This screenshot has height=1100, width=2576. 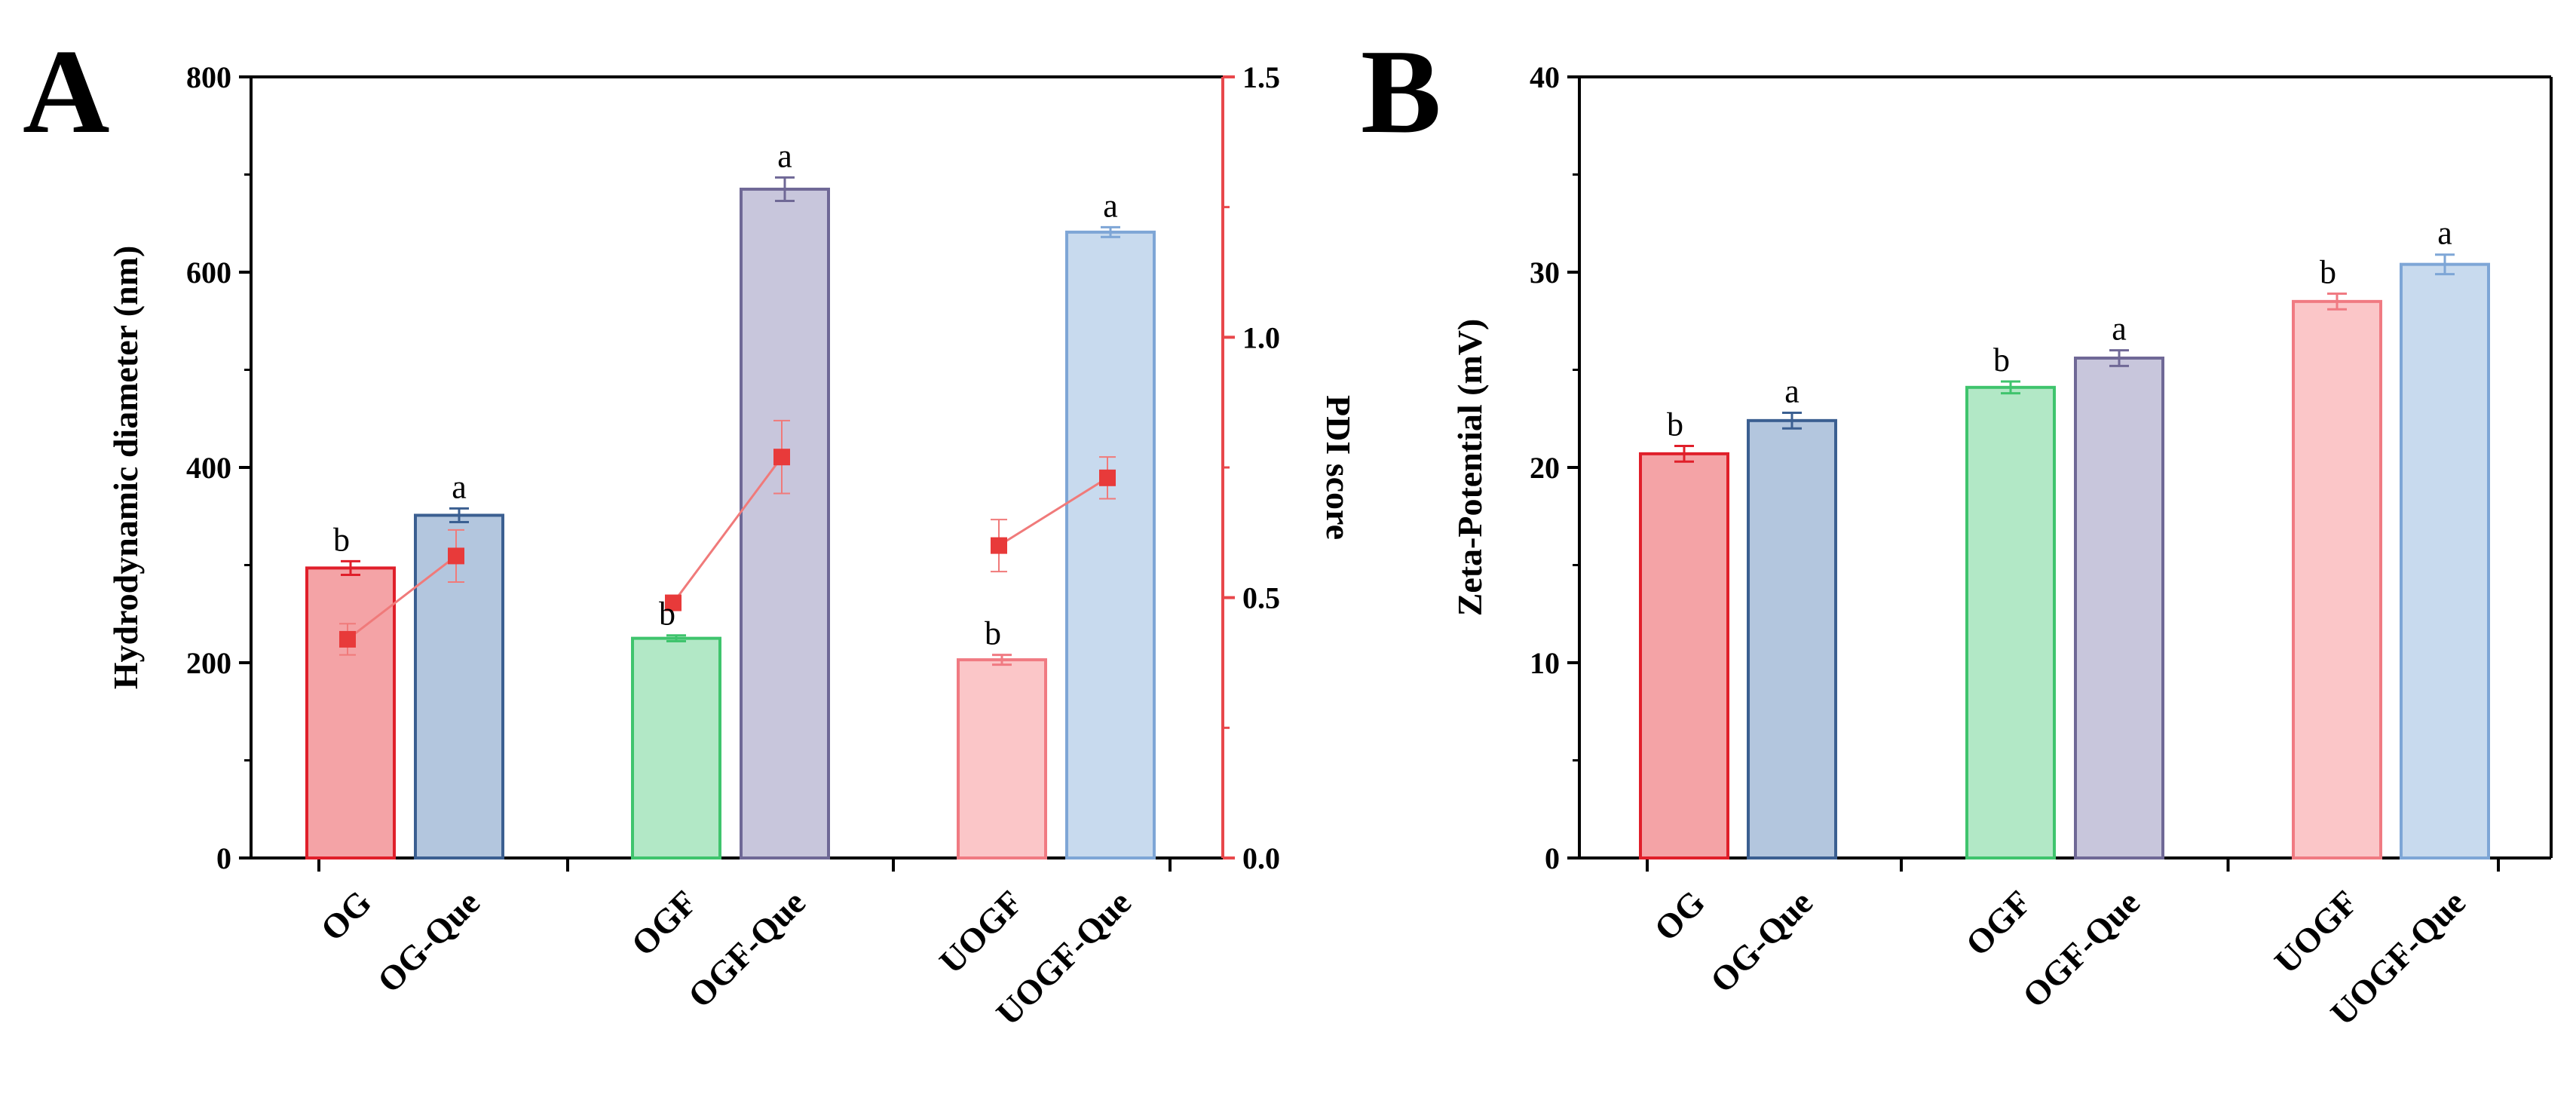 I want to click on panel-b-bar-ogf, so click(x=2010, y=622).